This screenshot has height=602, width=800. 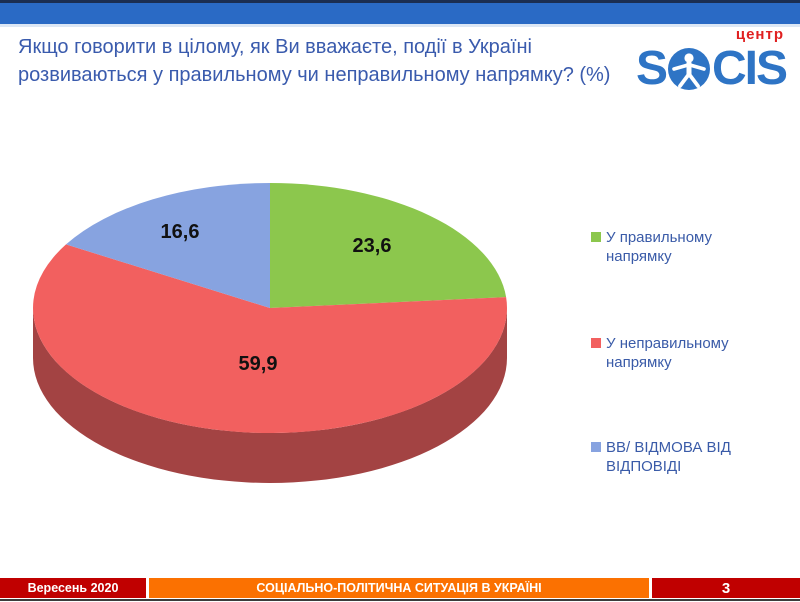 I want to click on legend-item-nepravylnomu: У неправильному напрямку, so click(x=691, y=353).